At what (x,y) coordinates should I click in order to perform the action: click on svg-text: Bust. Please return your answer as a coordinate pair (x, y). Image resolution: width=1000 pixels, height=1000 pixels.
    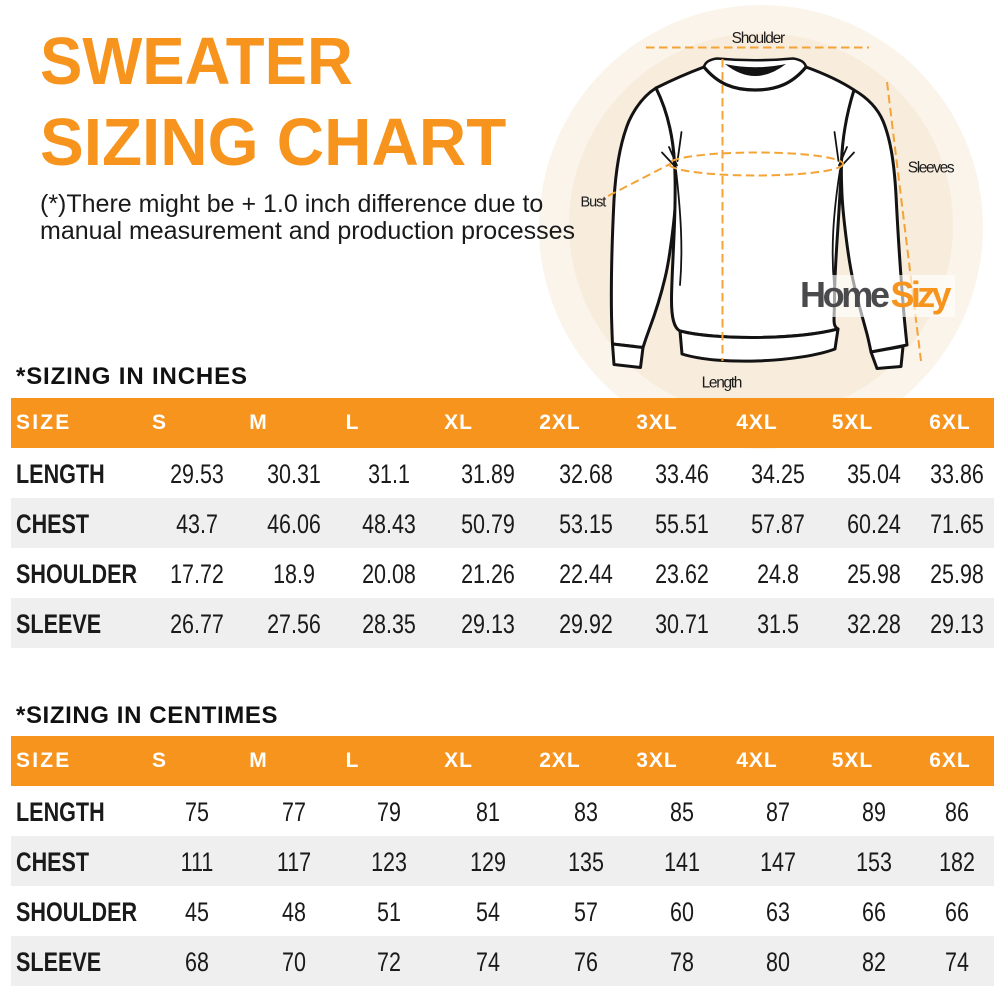
    Looking at the image, I should click on (594, 203).